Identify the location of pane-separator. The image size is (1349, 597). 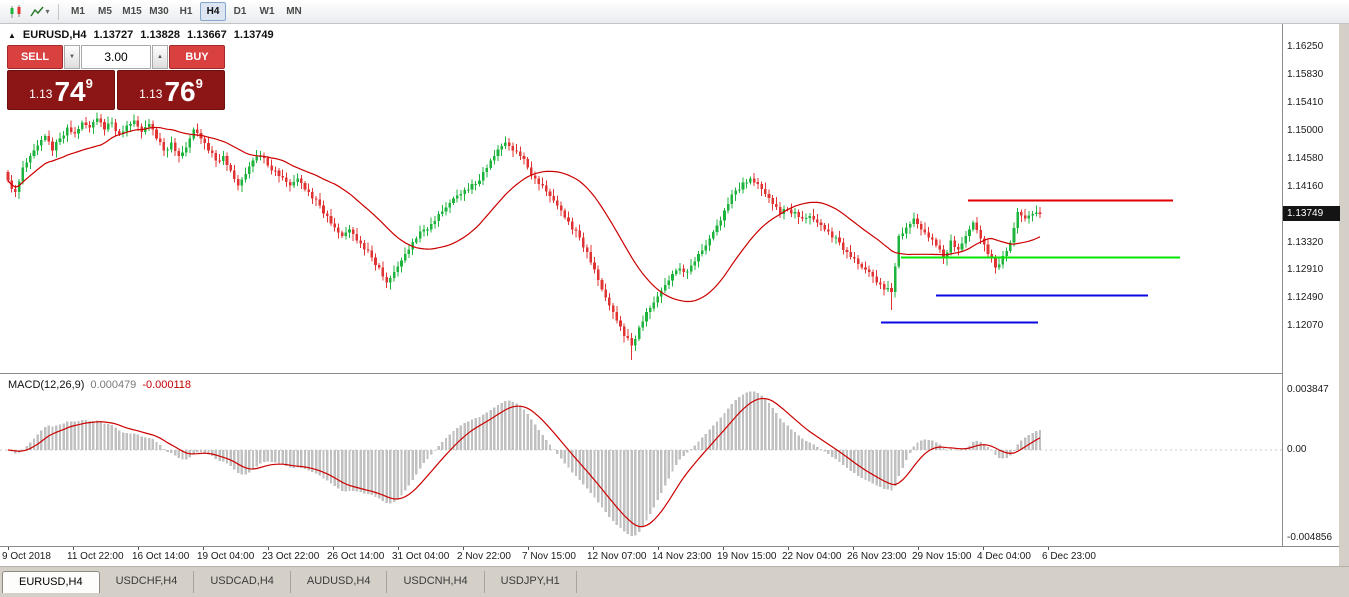
(669, 373).